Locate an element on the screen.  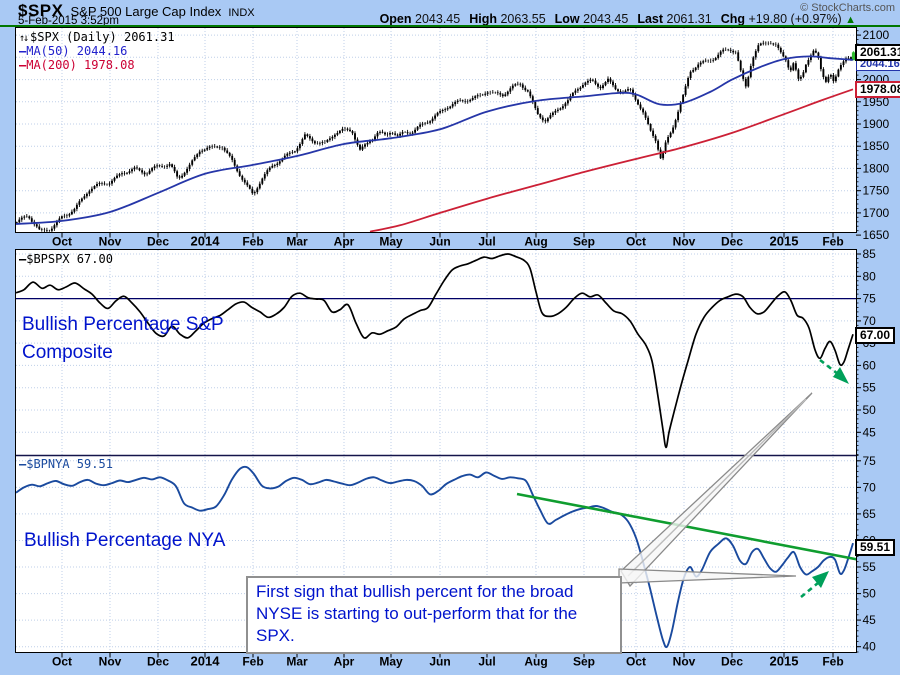
svg-text: 1800 is located at coordinates (876, 168).